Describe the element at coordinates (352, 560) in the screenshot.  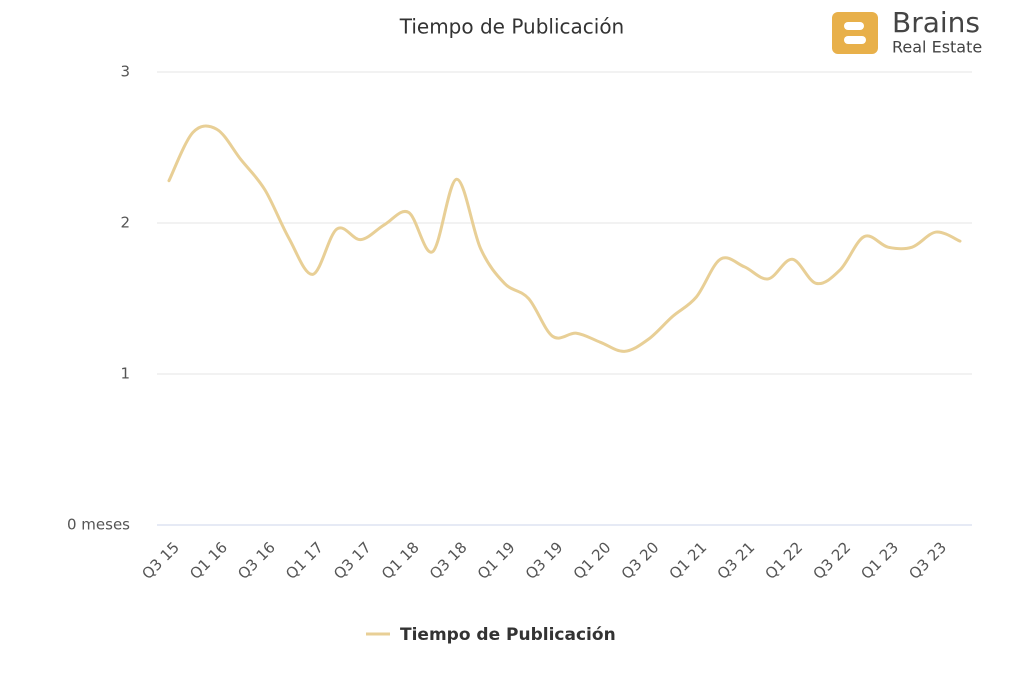
I see `x-tick-label: Q3 17` at that location.